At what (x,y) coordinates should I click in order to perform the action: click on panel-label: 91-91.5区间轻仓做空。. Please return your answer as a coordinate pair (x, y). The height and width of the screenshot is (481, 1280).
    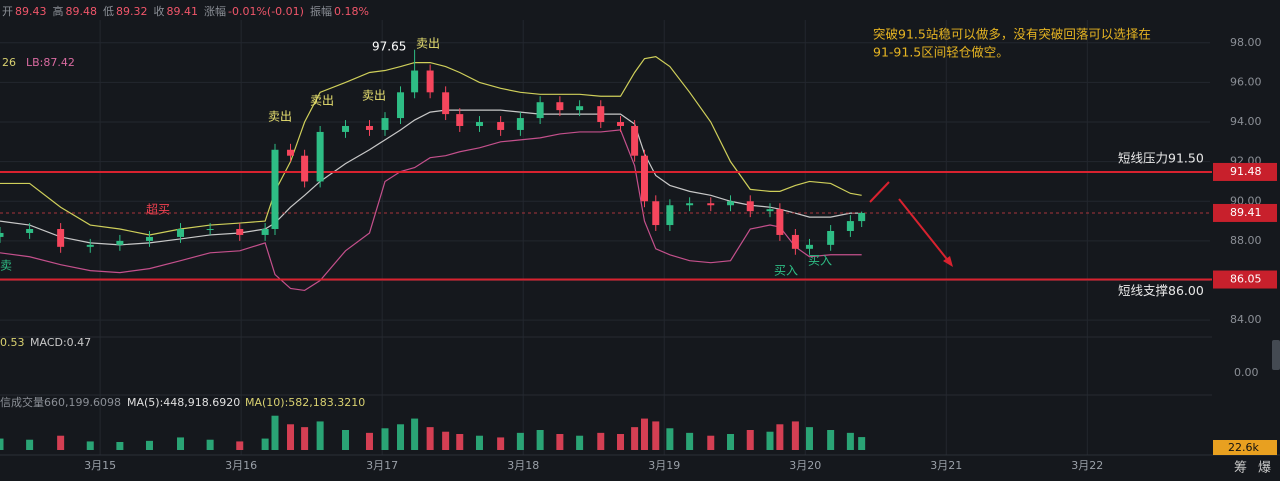
    Looking at the image, I should click on (941, 52).